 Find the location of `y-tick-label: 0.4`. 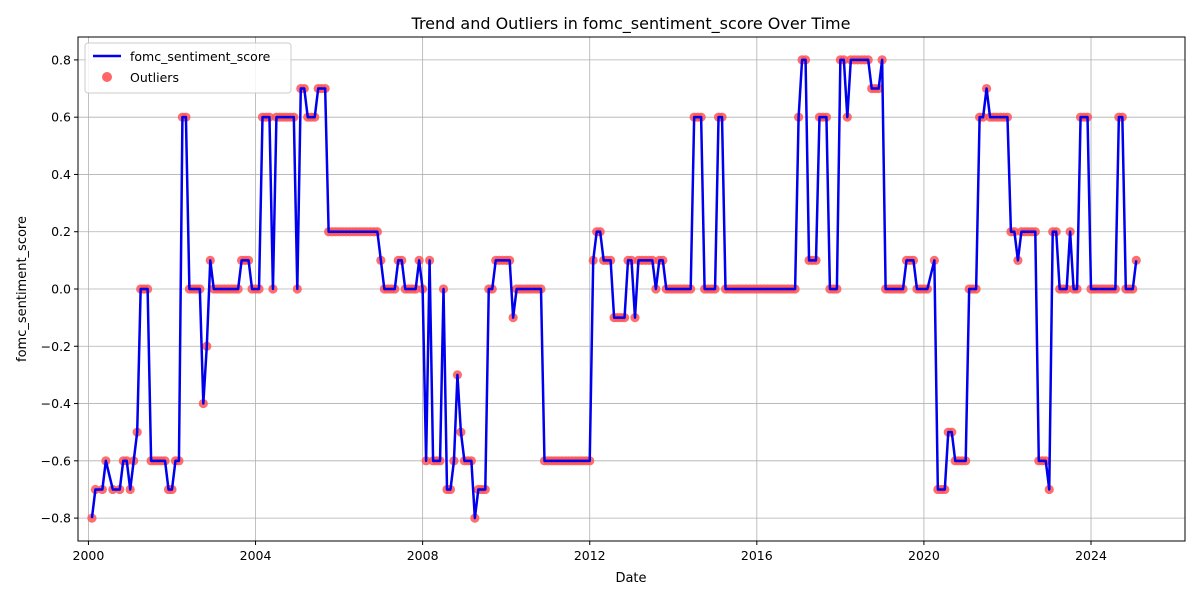

y-tick-label: 0.4 is located at coordinates (61, 174).